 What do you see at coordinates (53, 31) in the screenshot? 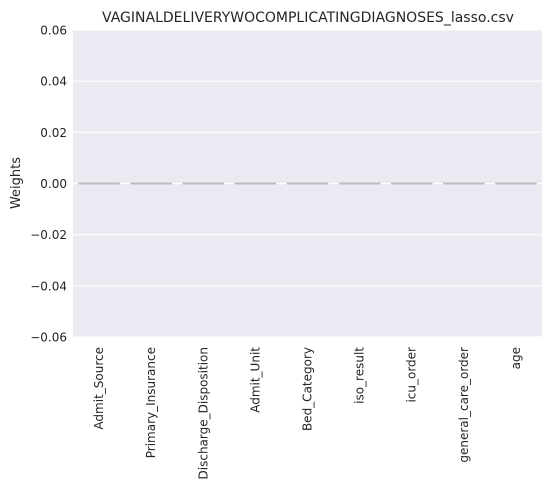
I see `y-tick-label: 0.06` at bounding box center [53, 31].